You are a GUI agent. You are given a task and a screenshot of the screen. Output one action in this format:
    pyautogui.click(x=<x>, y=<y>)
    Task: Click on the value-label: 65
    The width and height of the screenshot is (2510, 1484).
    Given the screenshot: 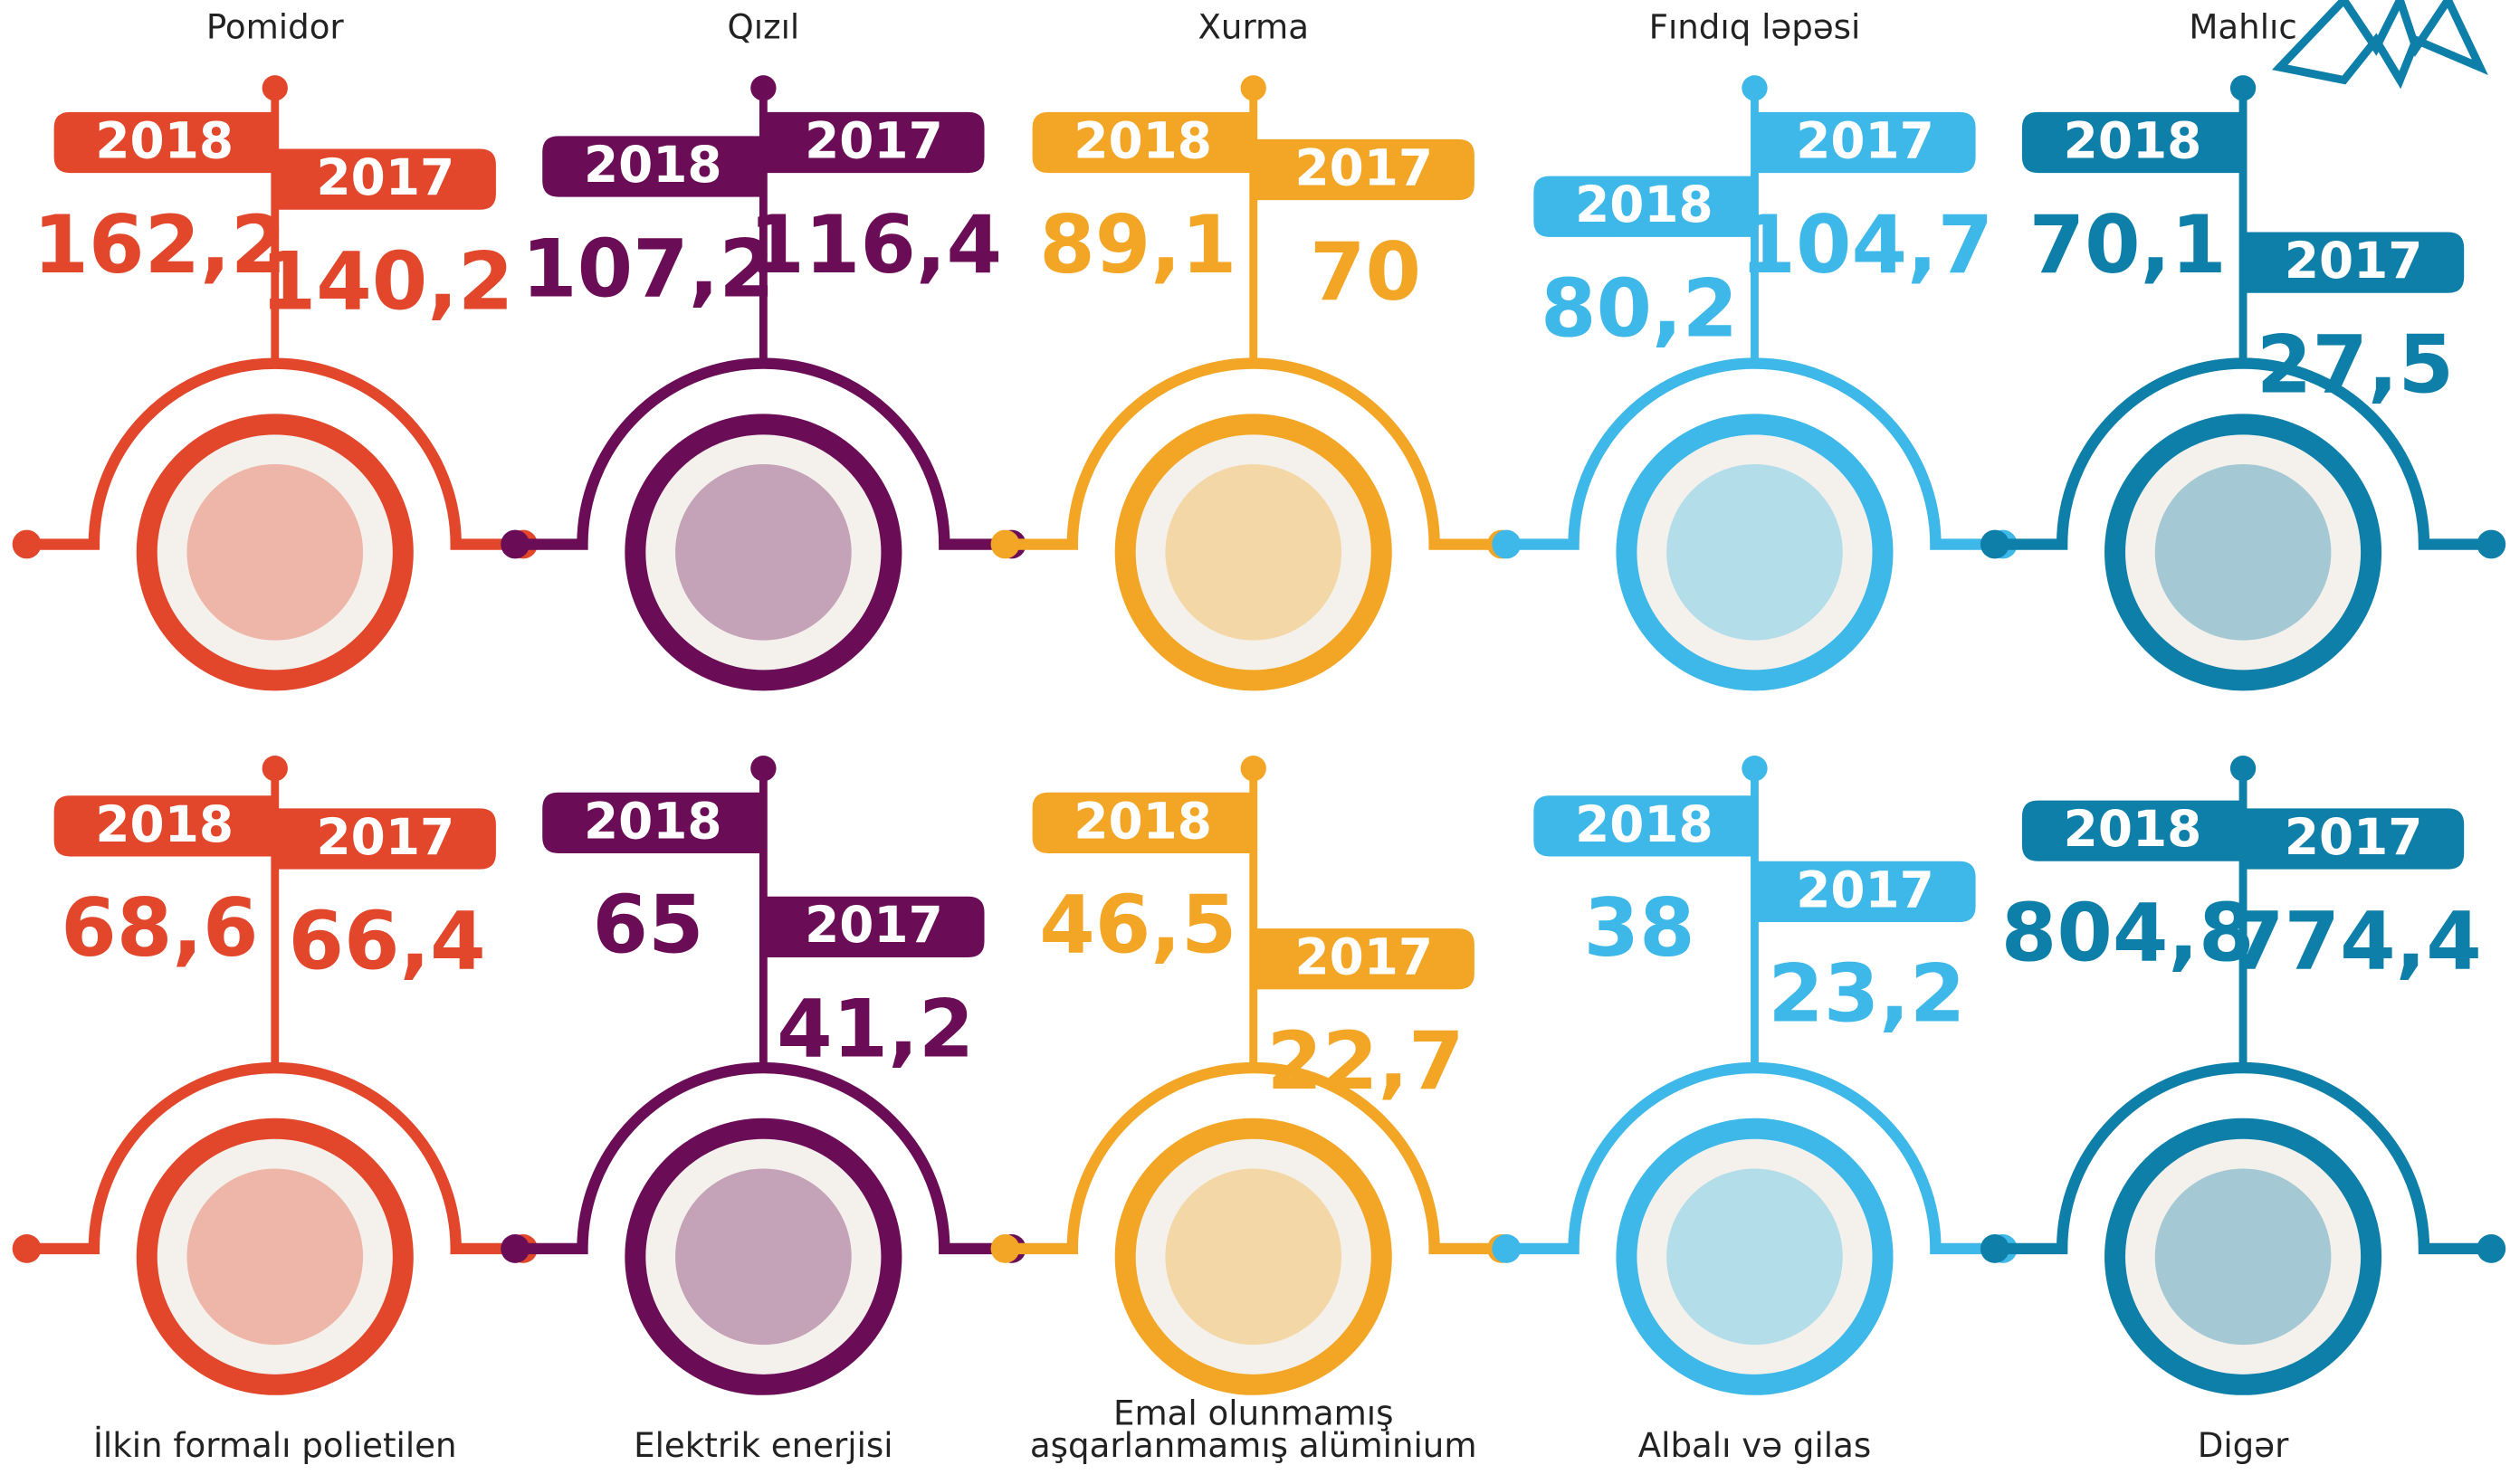 What is the action you would take?
    pyautogui.click(x=647, y=925)
    